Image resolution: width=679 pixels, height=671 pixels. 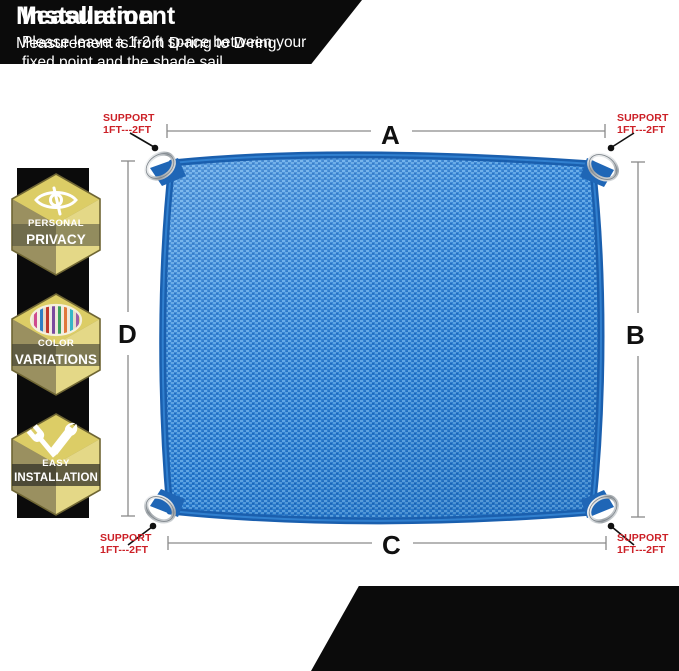 I want to click on dimension-label-a: A, so click(x=390, y=135).